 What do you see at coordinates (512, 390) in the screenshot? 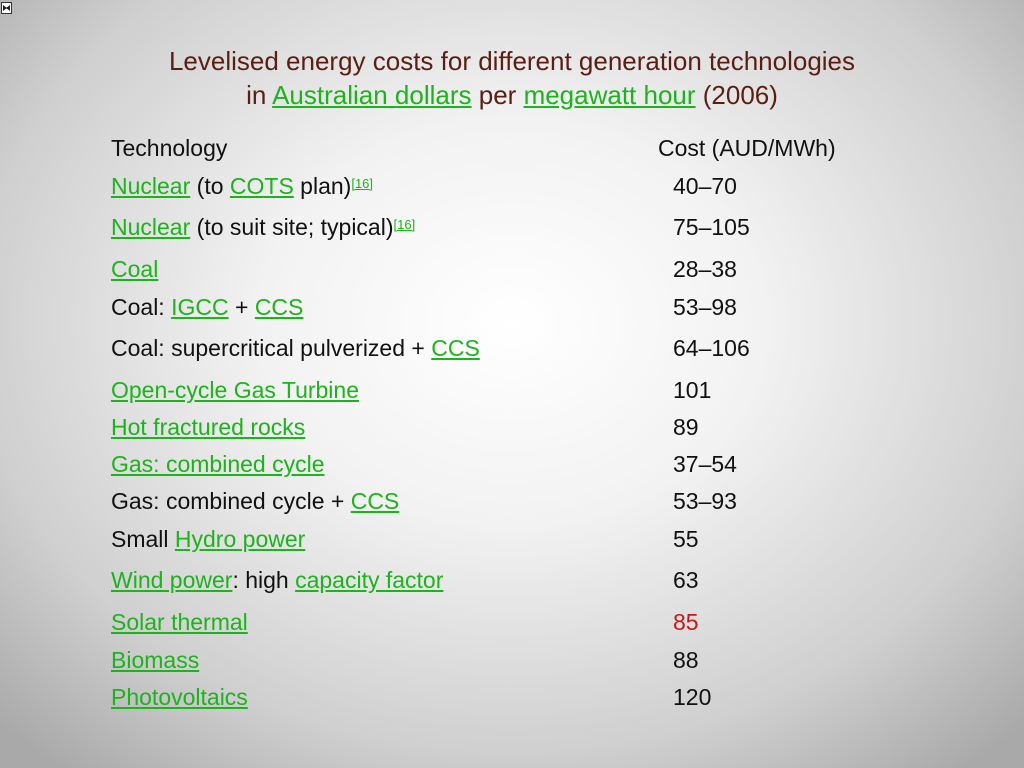
I see `table-row: Open-cycle Gas Turbine 101` at bounding box center [512, 390].